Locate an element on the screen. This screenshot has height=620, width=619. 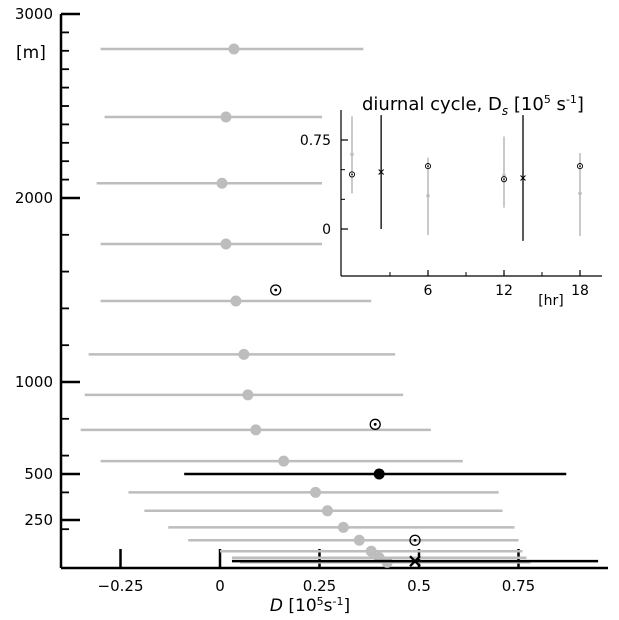
y-tick-label: 250 is located at coordinates (38, 520).